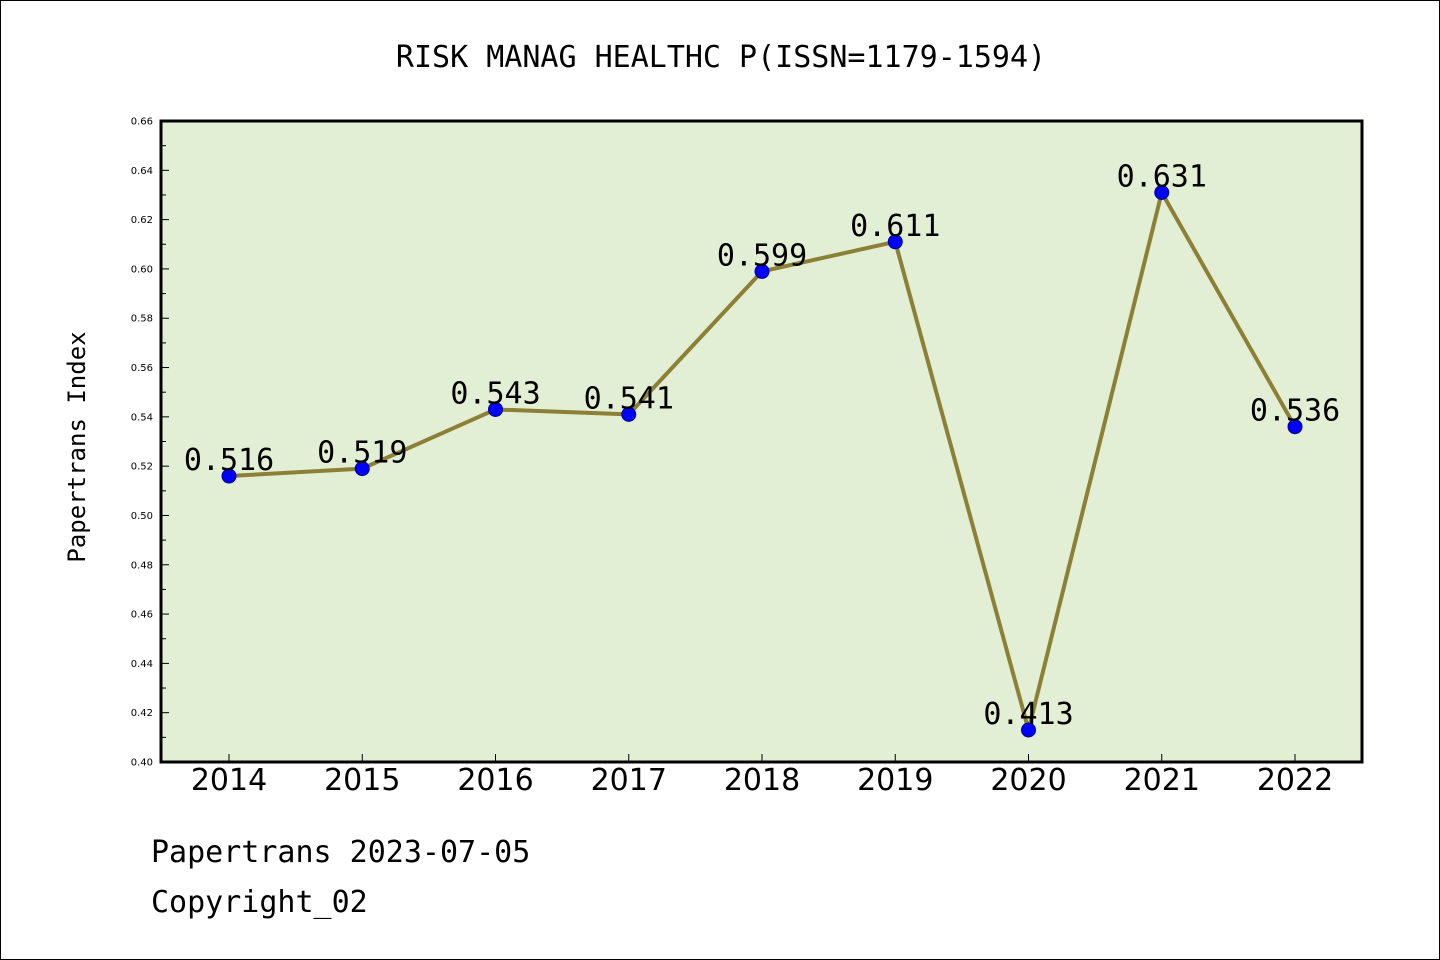  What do you see at coordinates (259, 902) in the screenshot?
I see `footer-copyright-line: Copyright_02` at bounding box center [259, 902].